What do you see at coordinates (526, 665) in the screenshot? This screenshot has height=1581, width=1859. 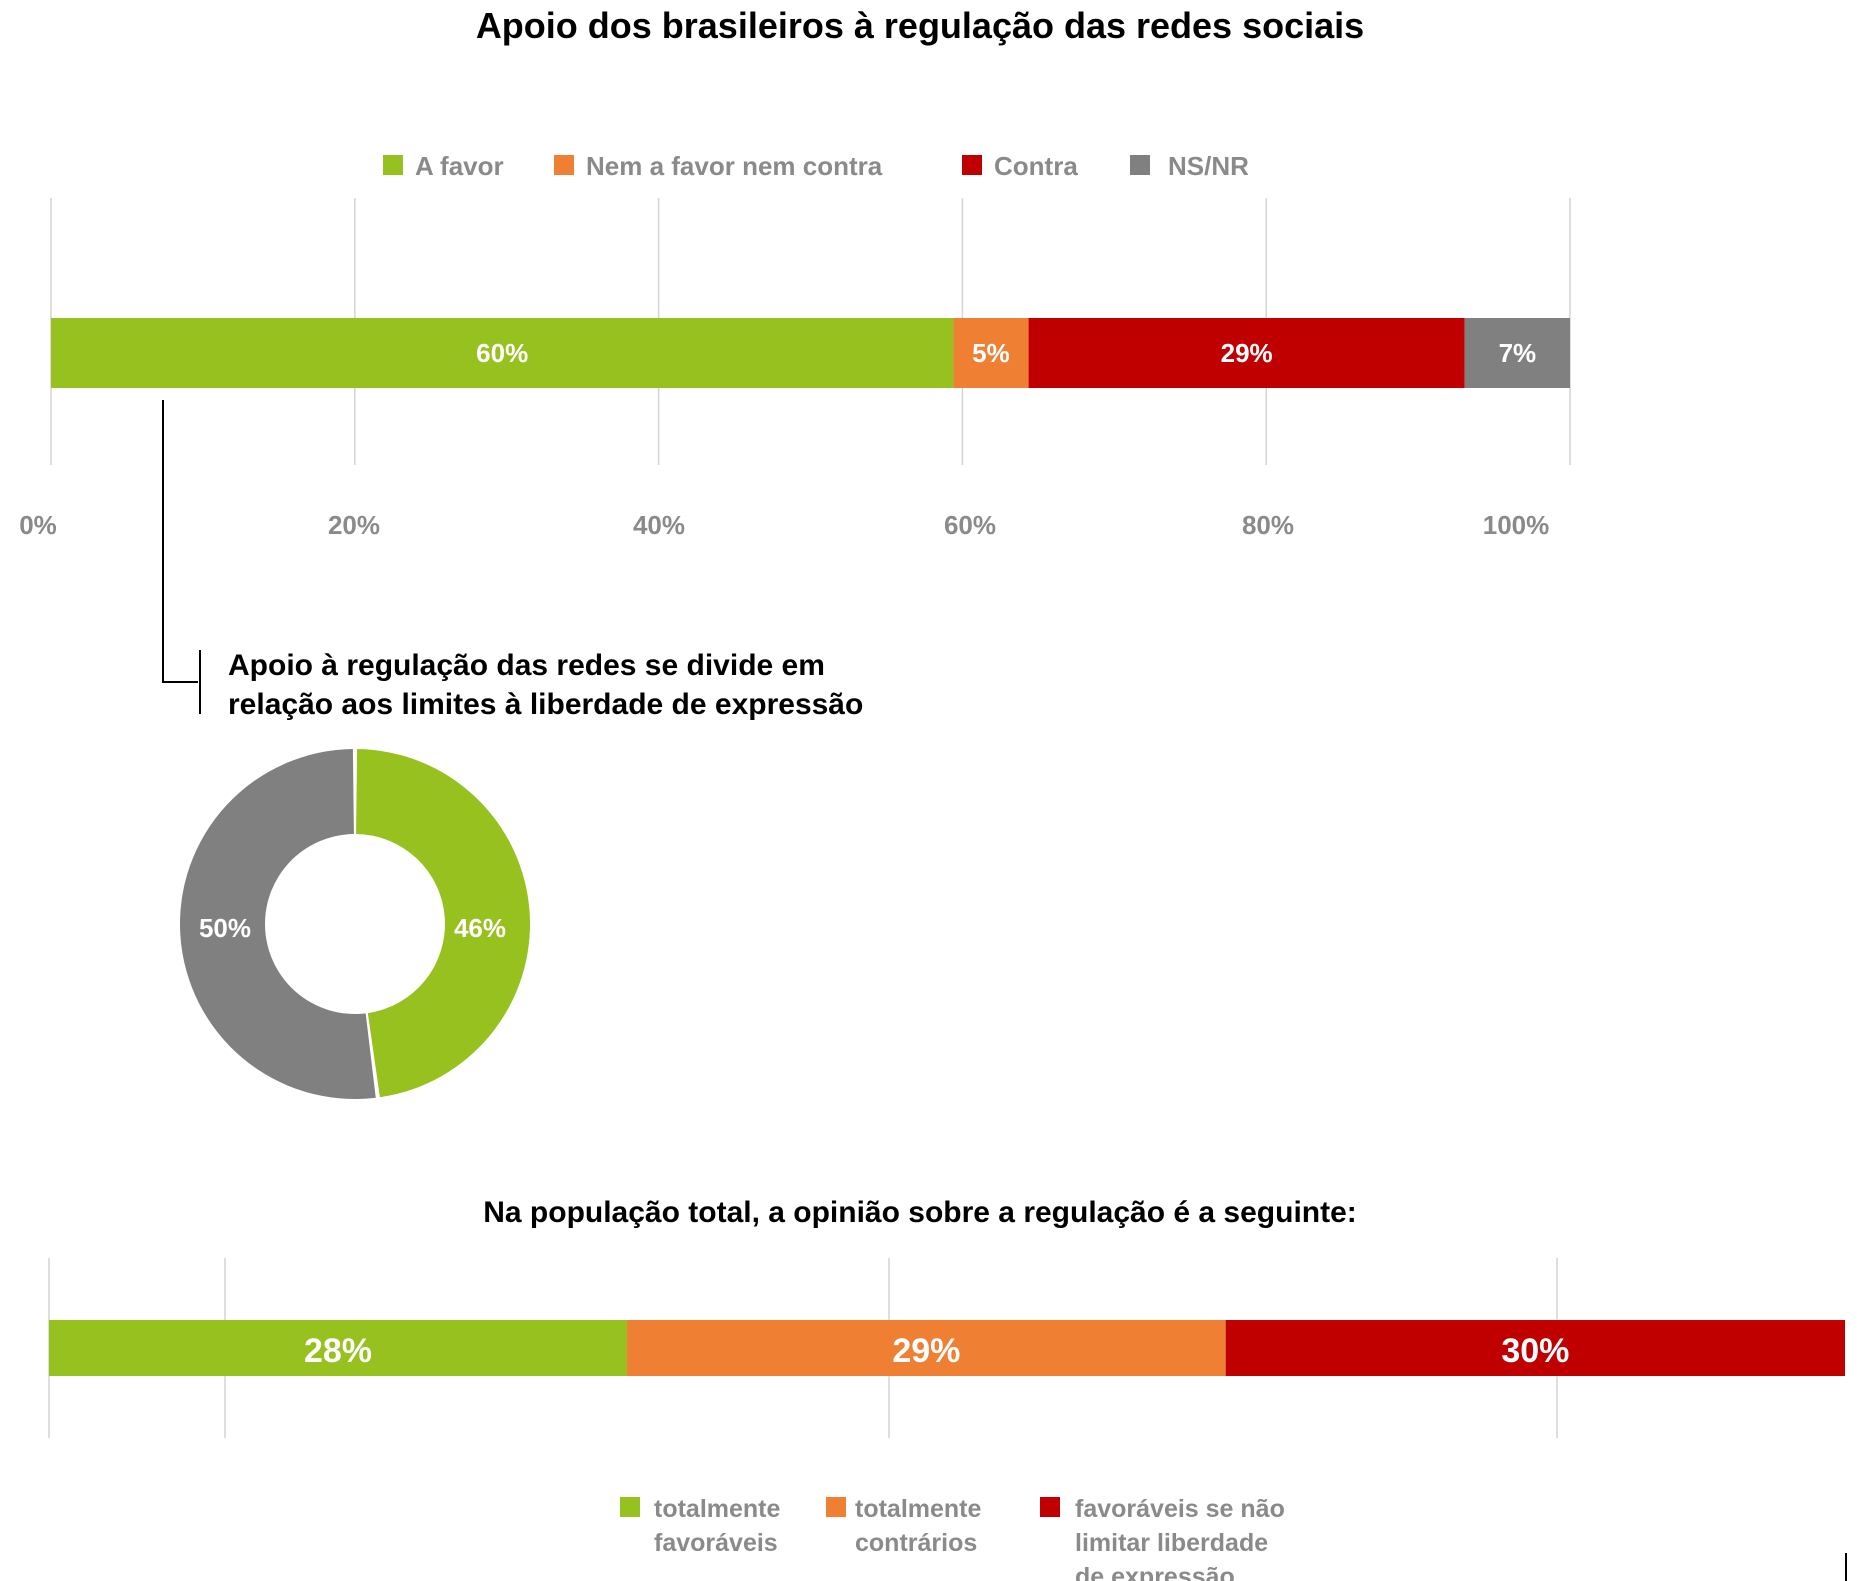 I see `donut-title-line-1: Apoio à regulação das redes se divide em` at bounding box center [526, 665].